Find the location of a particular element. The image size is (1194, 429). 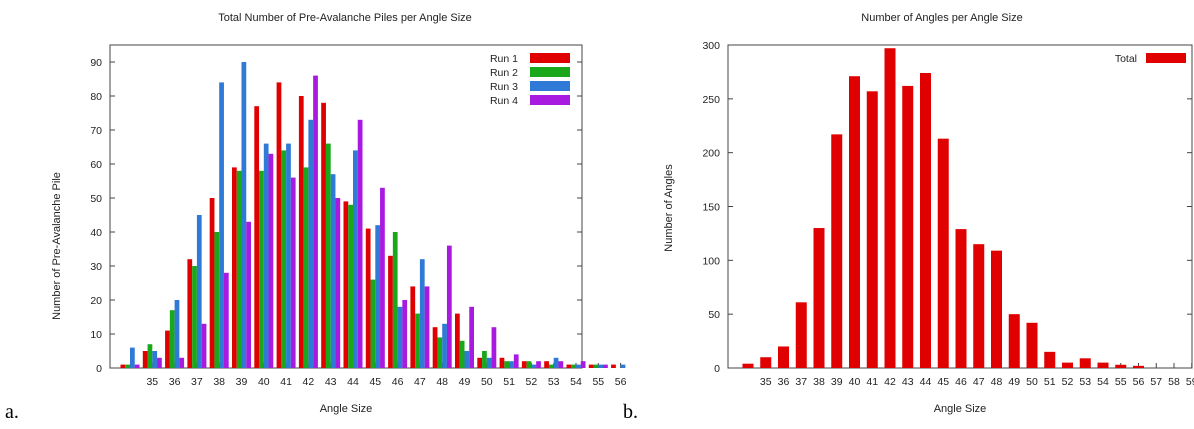

chart-a-xtick-label: 47 is located at coordinates (420, 382).